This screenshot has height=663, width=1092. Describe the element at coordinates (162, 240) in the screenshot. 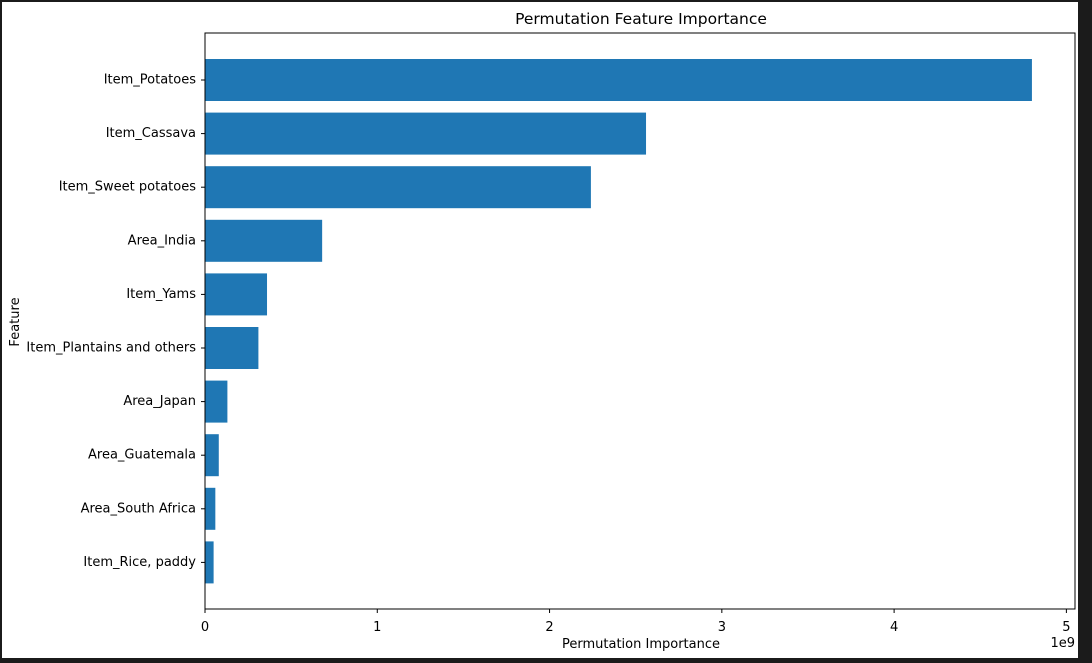

I see `y-tick-label: Area_India` at that location.